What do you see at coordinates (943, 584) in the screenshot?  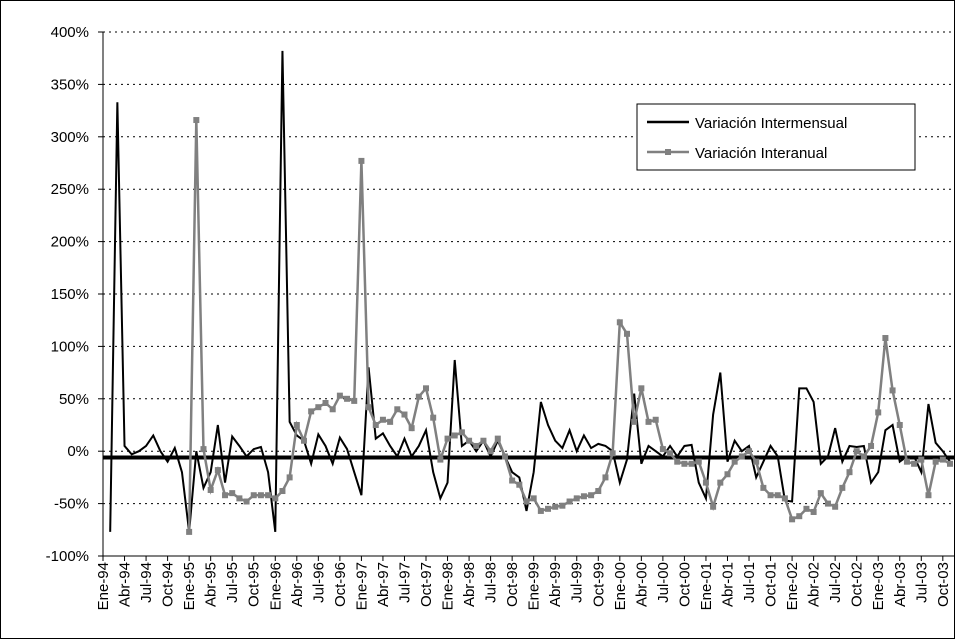 I see `x-tick-label: Oct-03` at bounding box center [943, 584].